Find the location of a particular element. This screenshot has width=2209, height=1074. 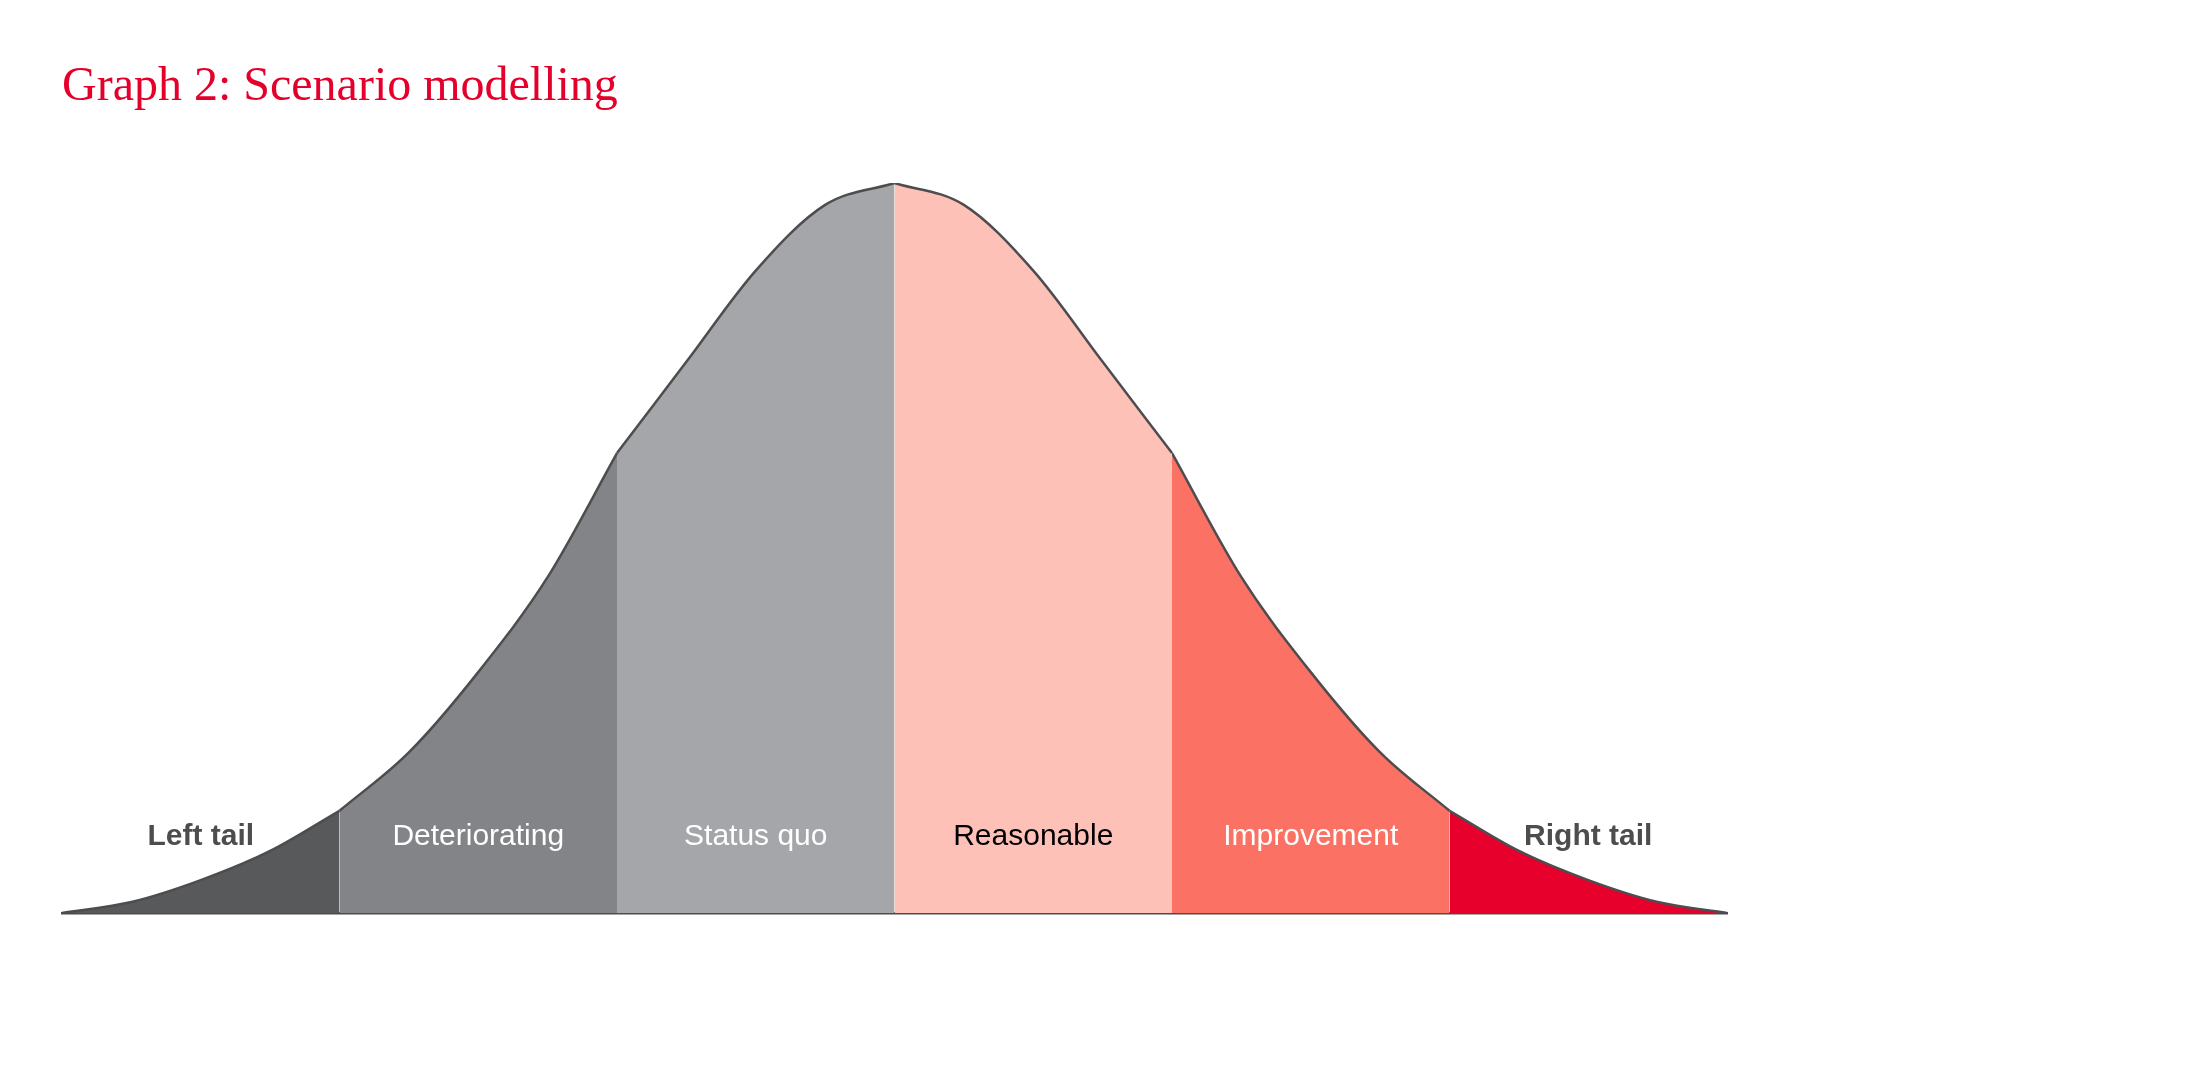

chart-title: Graph 2: Scenario modelling is located at coordinates (340, 83).